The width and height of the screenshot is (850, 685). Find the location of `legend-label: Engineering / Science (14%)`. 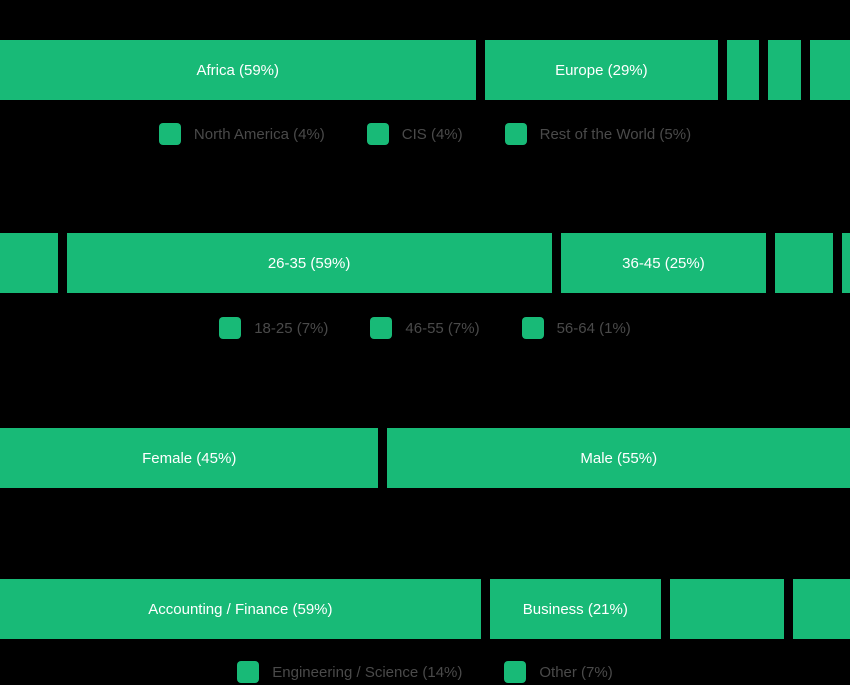

legend-label: Engineering / Science (14%) is located at coordinates (367, 672).